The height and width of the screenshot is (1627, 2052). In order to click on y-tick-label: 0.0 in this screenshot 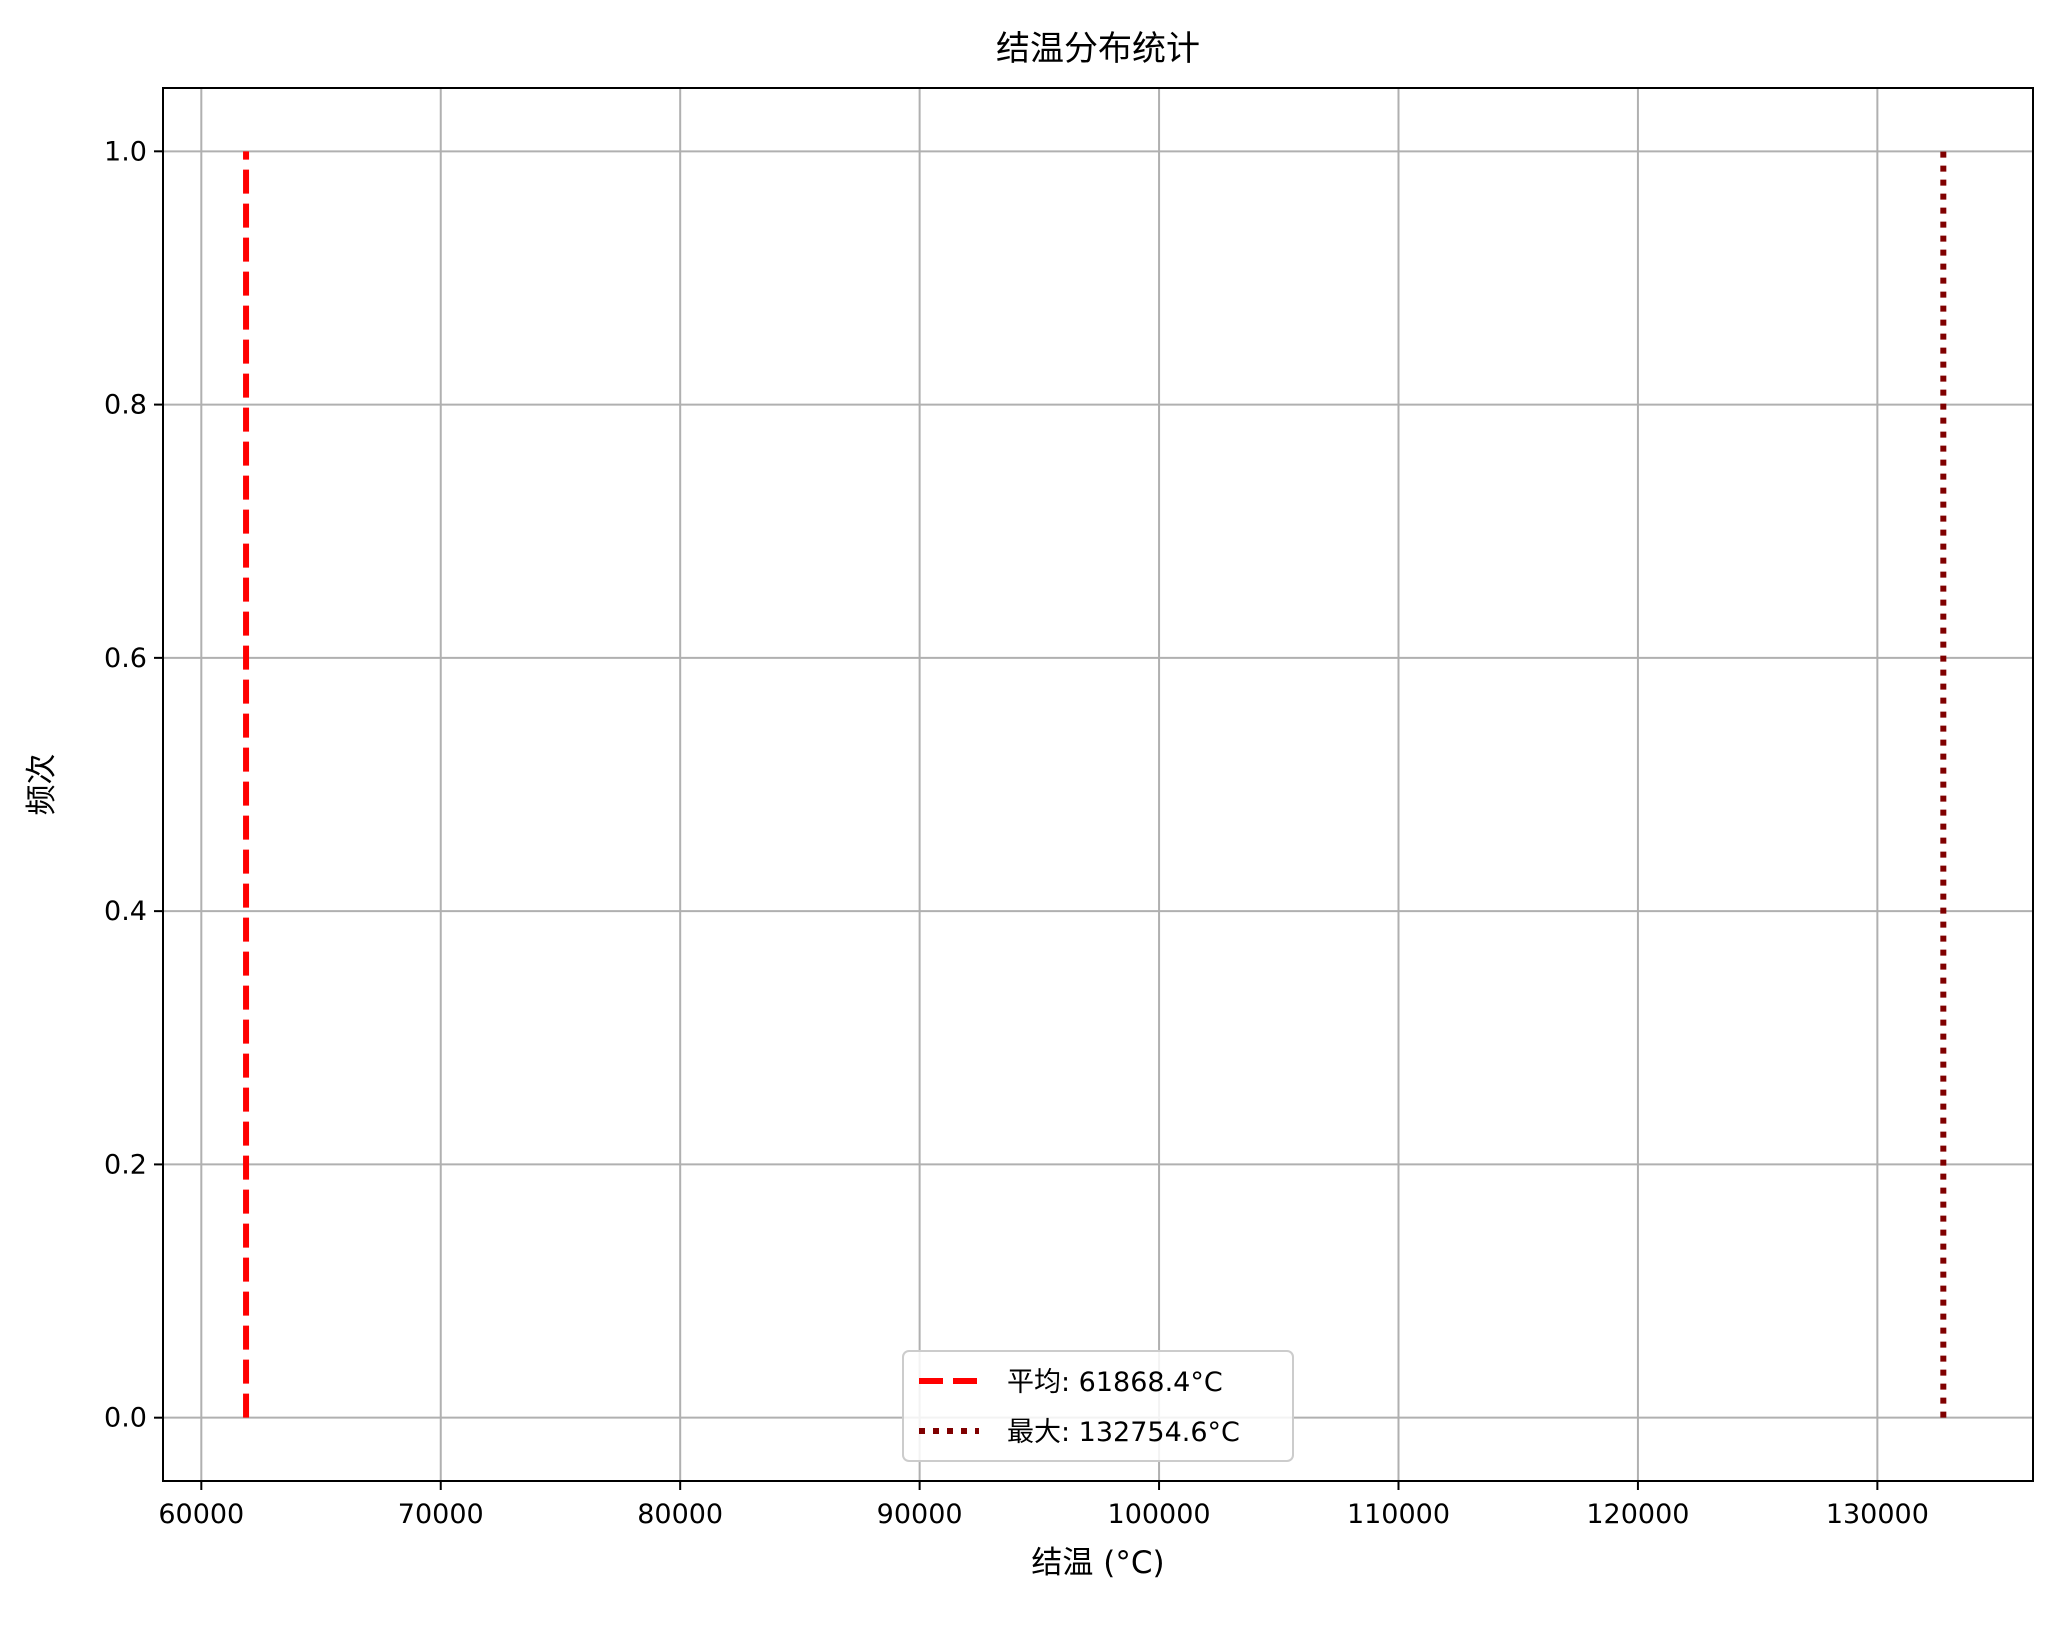, I will do `click(125, 1418)`.